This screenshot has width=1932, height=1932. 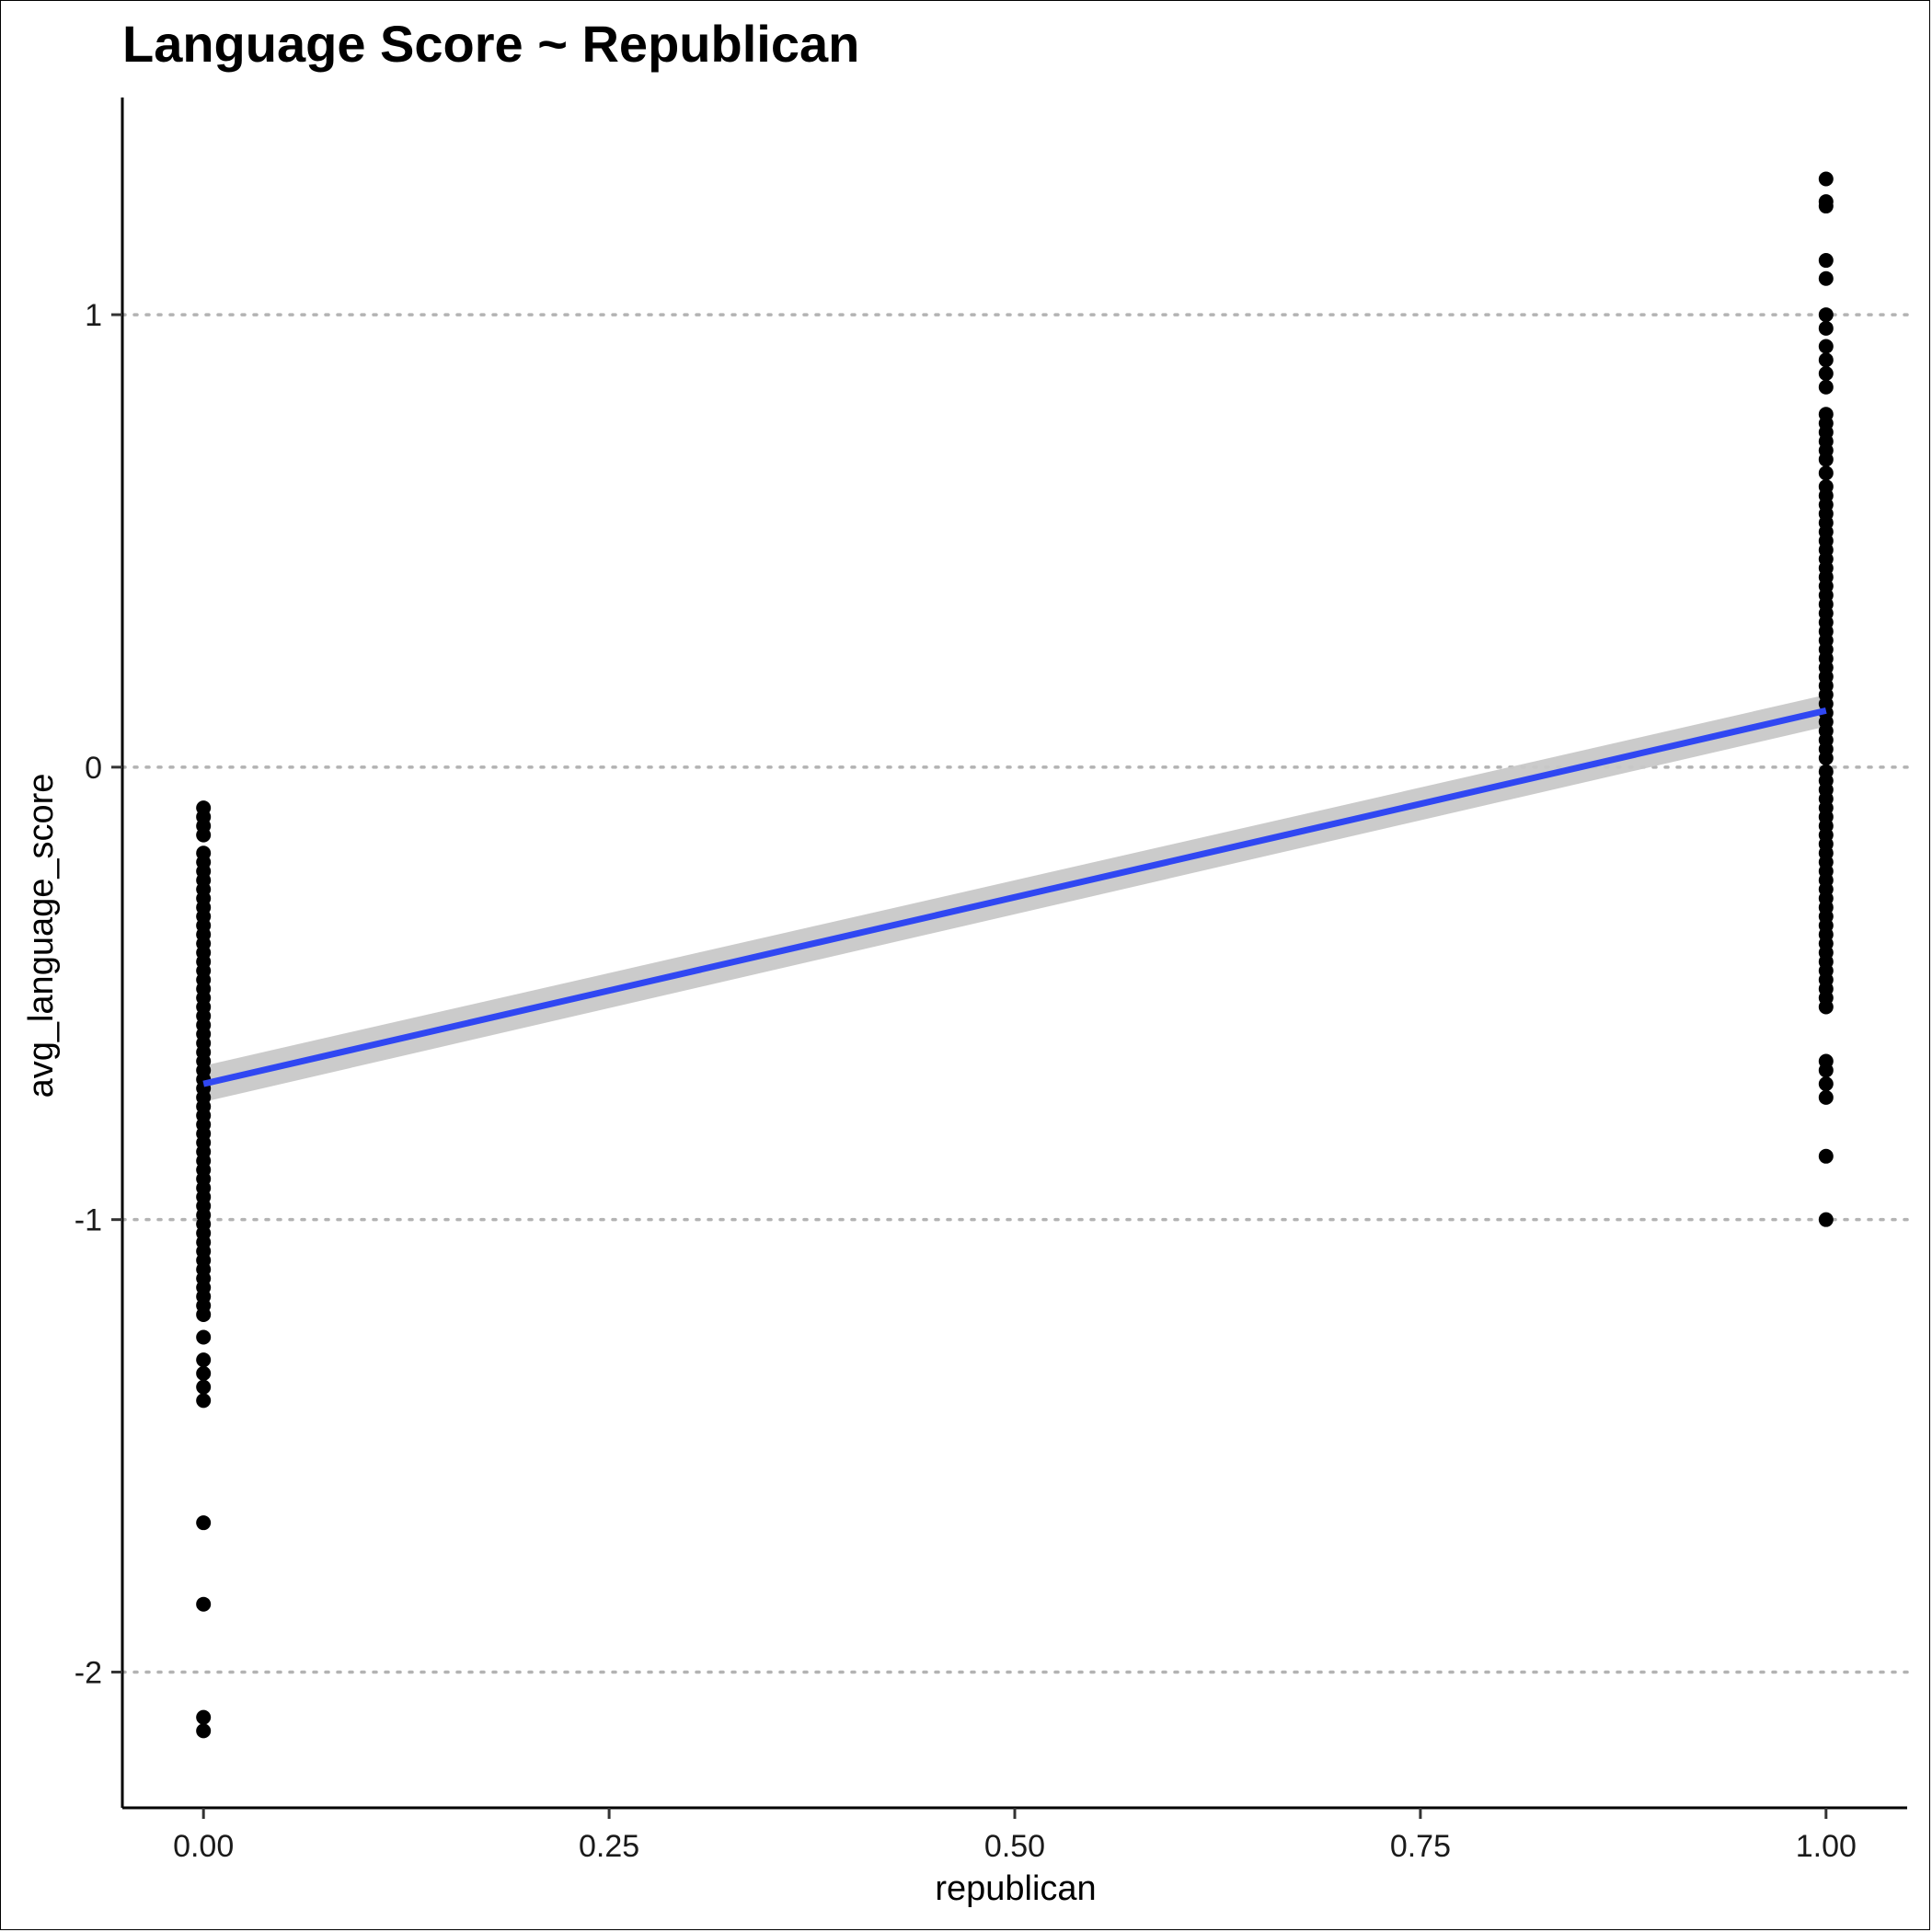 I want to click on y-tick-label: -2, so click(x=88, y=1672).